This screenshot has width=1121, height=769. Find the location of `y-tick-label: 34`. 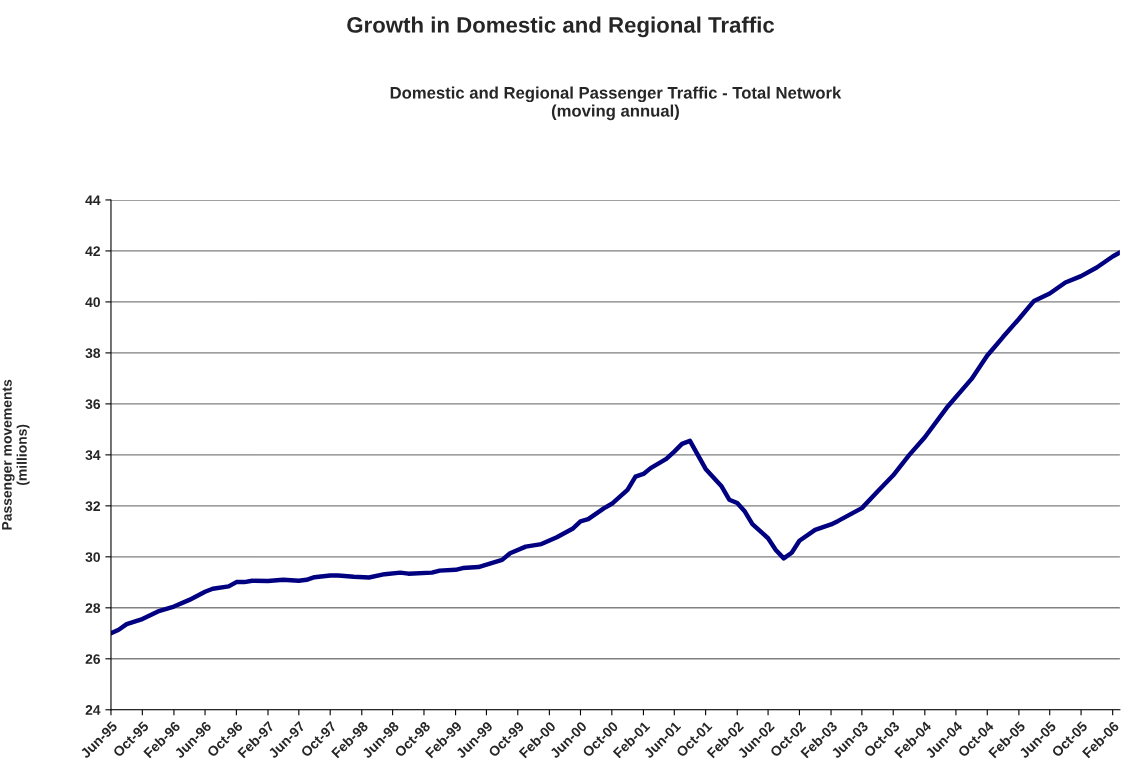

y-tick-label: 34 is located at coordinates (93, 455).